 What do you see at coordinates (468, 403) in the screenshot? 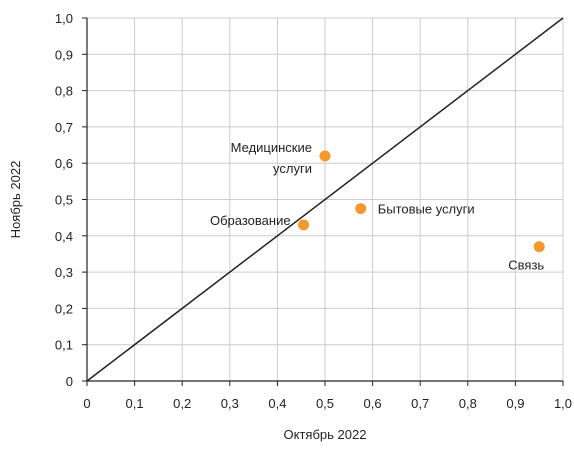
I see `x-tick-label: 0,8` at bounding box center [468, 403].